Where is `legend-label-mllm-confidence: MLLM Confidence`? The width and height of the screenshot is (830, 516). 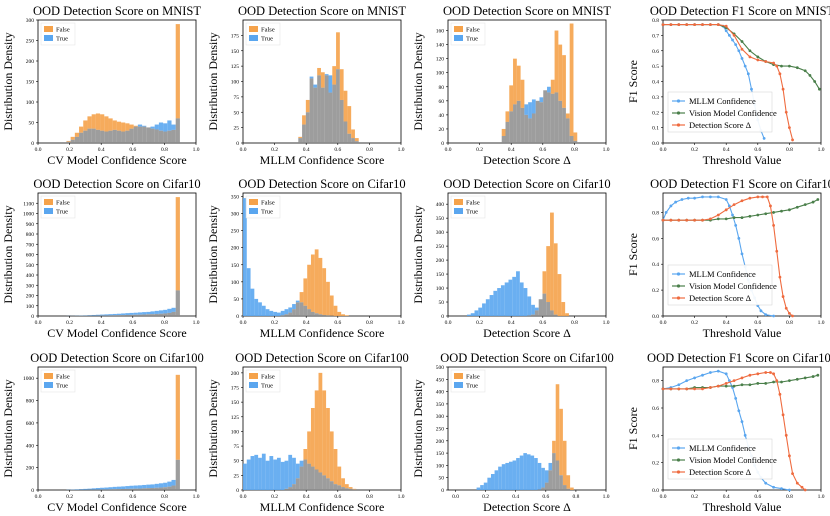
legend-label-mllm-confidence: MLLM Confidence is located at coordinates (722, 101).